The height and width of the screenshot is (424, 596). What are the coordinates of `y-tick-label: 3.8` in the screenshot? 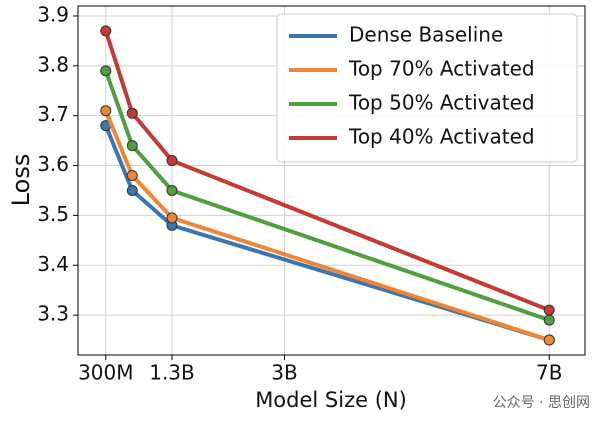 It's located at (53, 64).